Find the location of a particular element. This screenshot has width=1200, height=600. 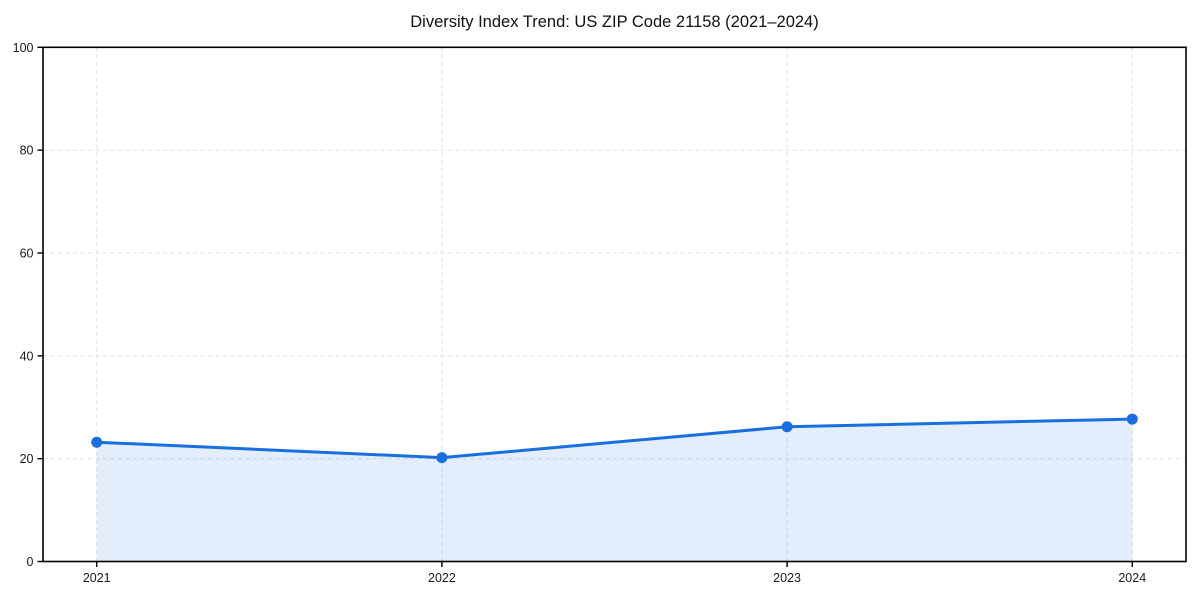

y-tick-label-80: 80 is located at coordinates (27, 151).